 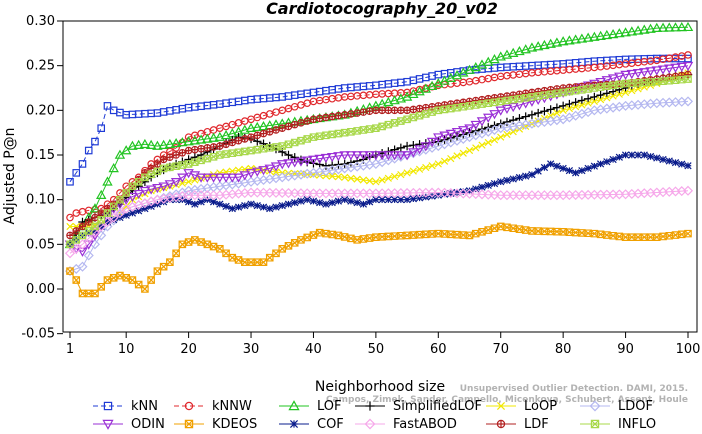 I want to click on data-point-circle, so click(x=189, y=406).